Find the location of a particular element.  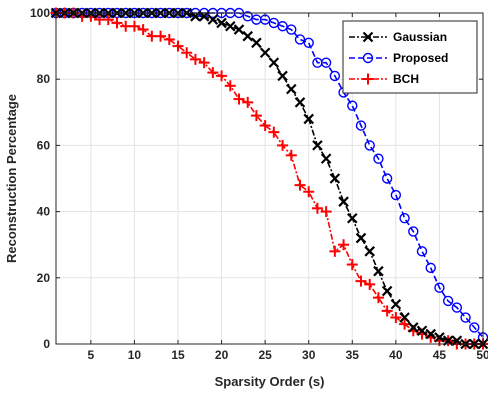

legend-marker-bch is located at coordinates (368, 79).